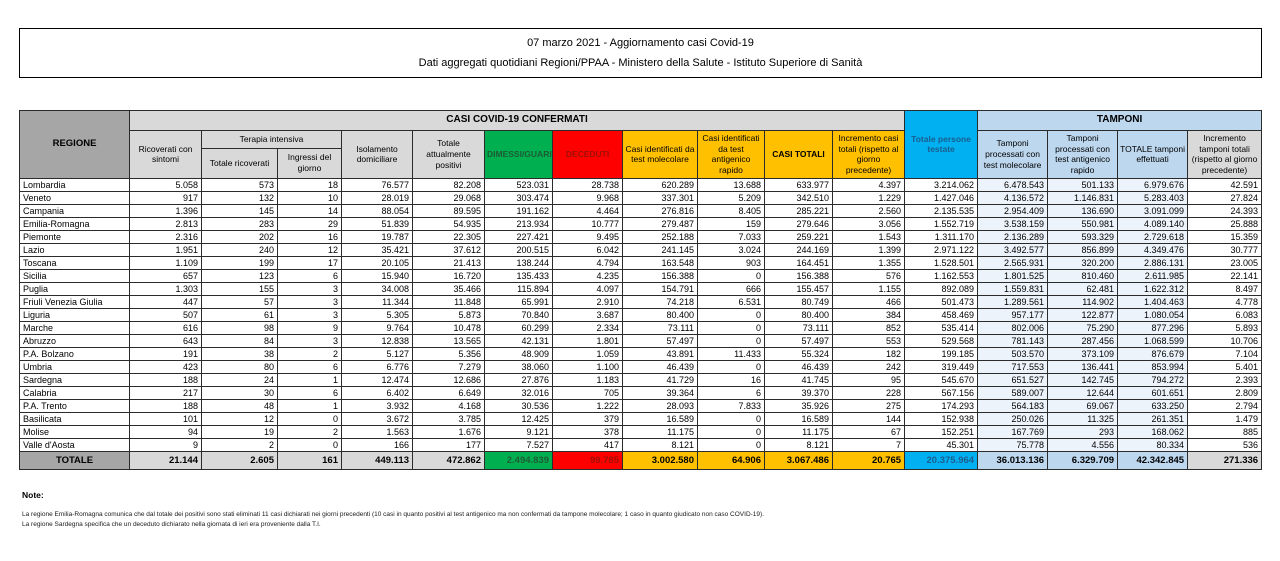  Describe the element at coordinates (941, 301) in the screenshot. I see `cell-totale_persone_testate: 501.473` at that location.